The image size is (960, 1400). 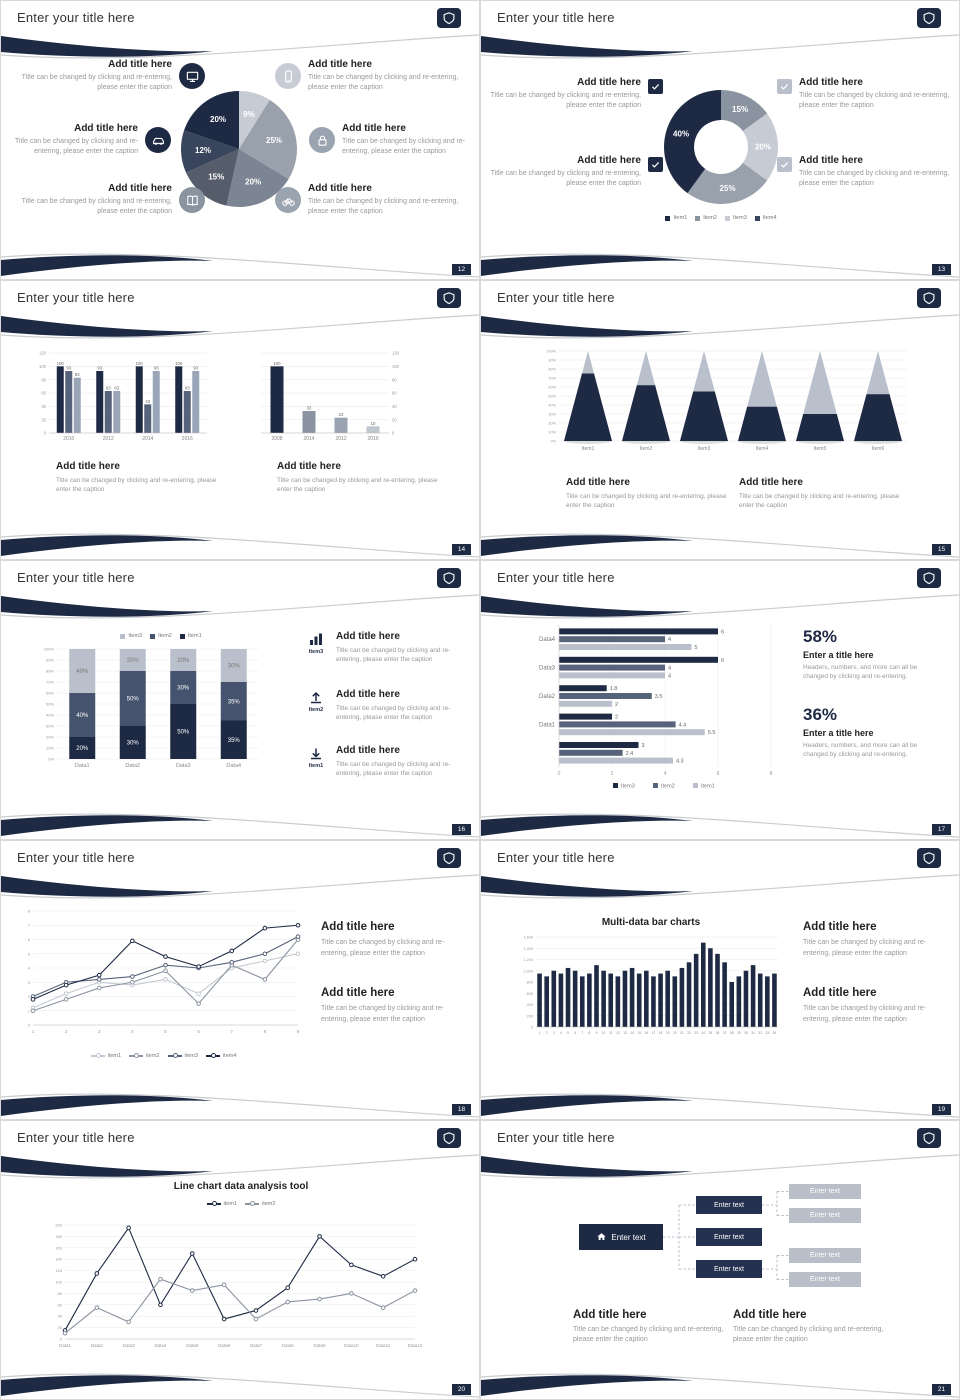 I want to click on legend-item: item2, so click(x=260, y=1204).